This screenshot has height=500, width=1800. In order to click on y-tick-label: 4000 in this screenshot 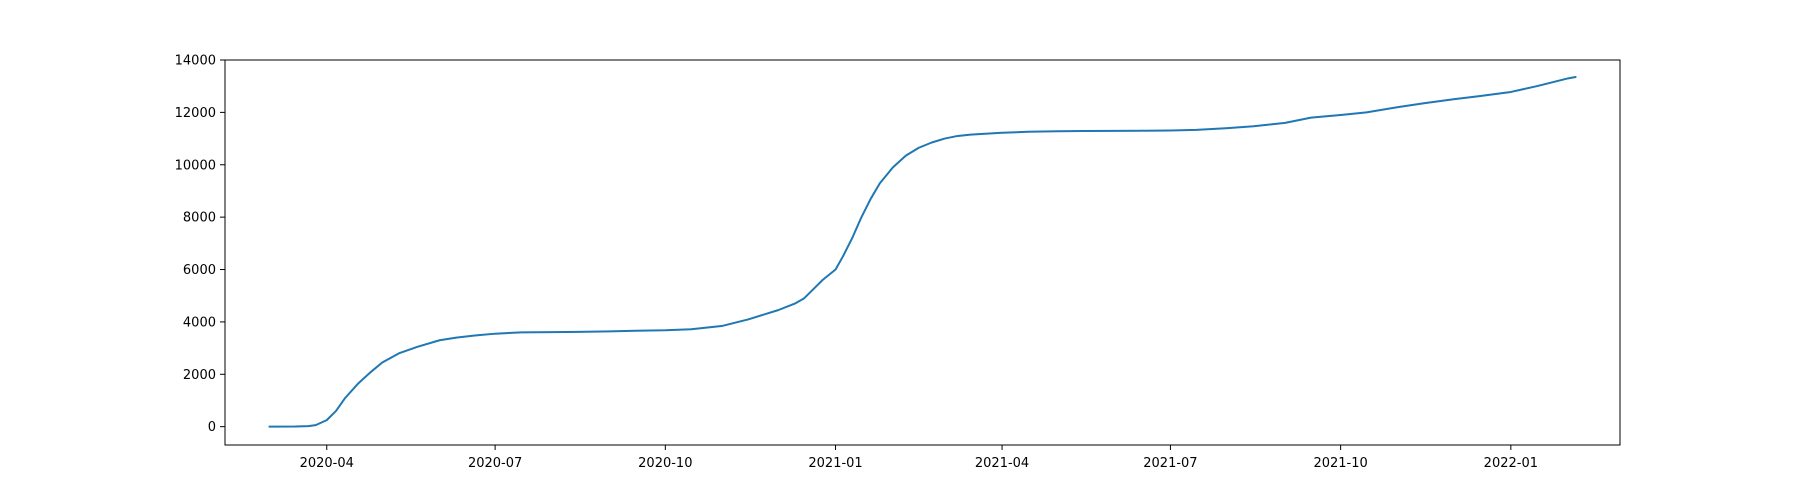, I will do `click(199, 322)`.